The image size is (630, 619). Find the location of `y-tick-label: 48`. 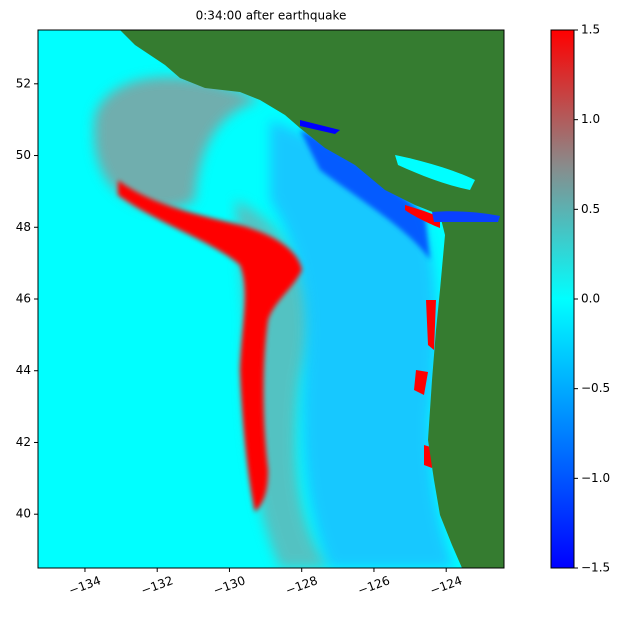

y-tick-label: 48 is located at coordinates (23, 227).